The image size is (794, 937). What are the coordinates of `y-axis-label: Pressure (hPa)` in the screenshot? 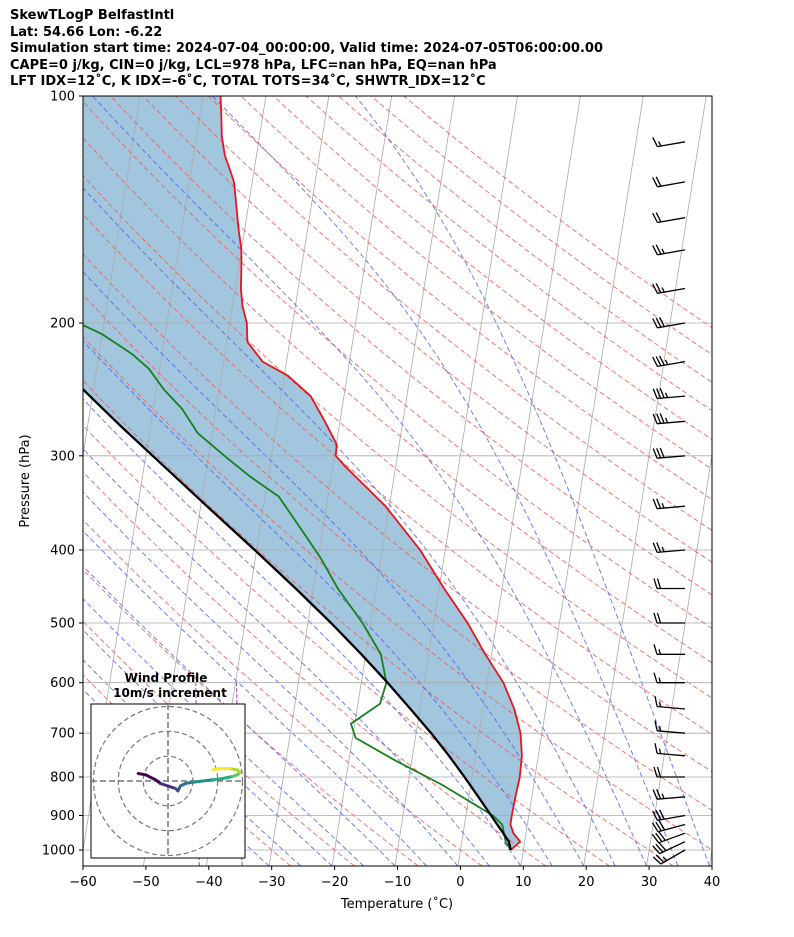 It's located at (25, 480).